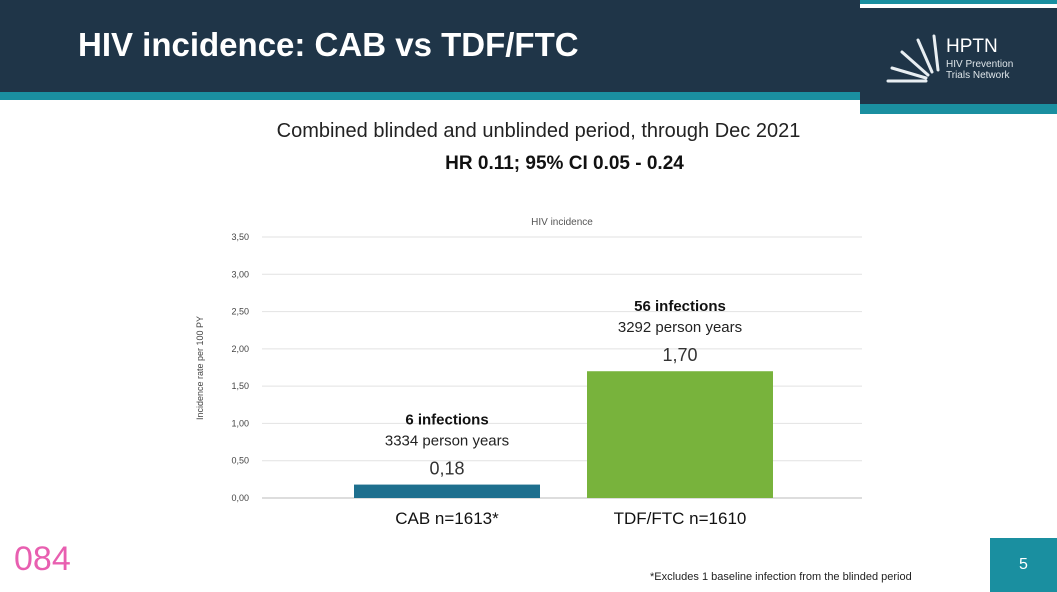  What do you see at coordinates (913, 58) in the screenshot?
I see `logo-rays-icon` at bounding box center [913, 58].